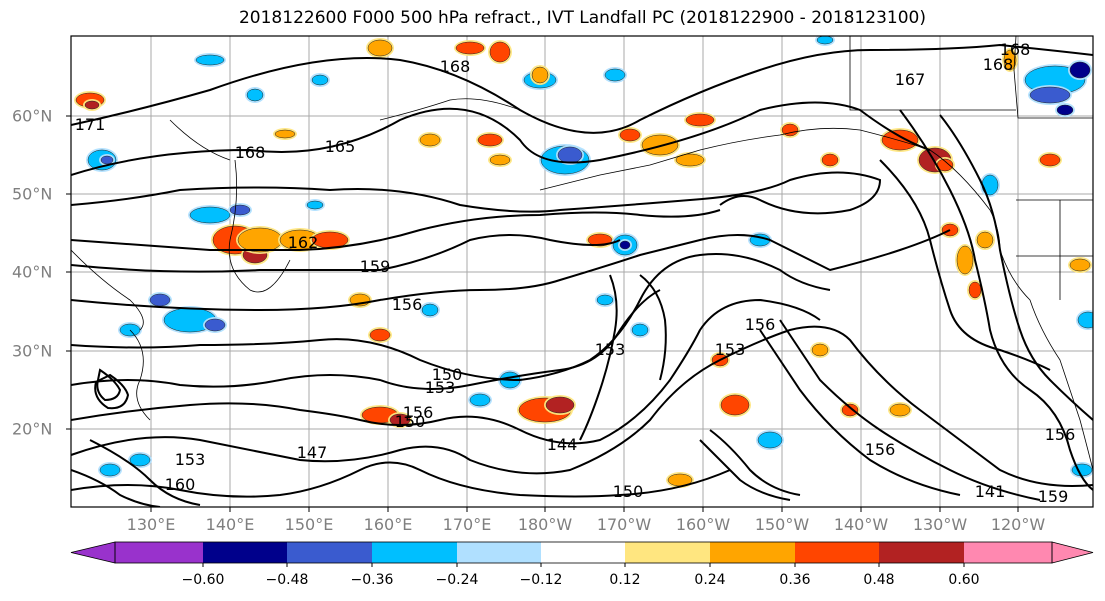  I want to click on y-tick-label: 20°N, so click(32, 429).